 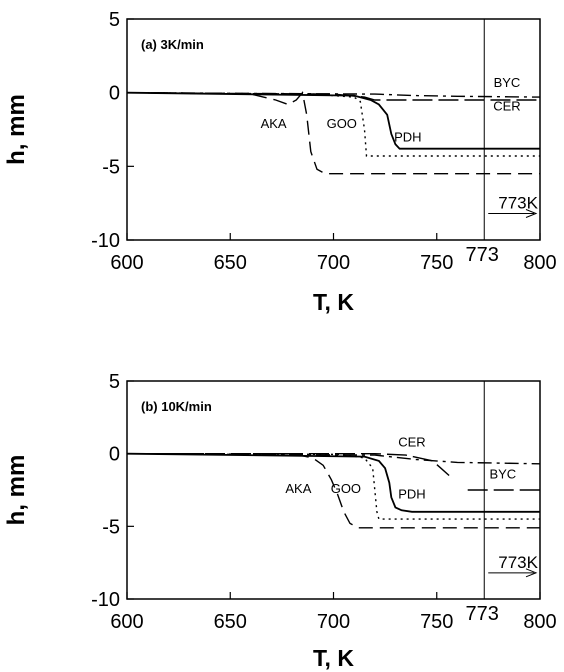 I want to click on panel-title: (b) 10K/min, so click(x=176, y=406).